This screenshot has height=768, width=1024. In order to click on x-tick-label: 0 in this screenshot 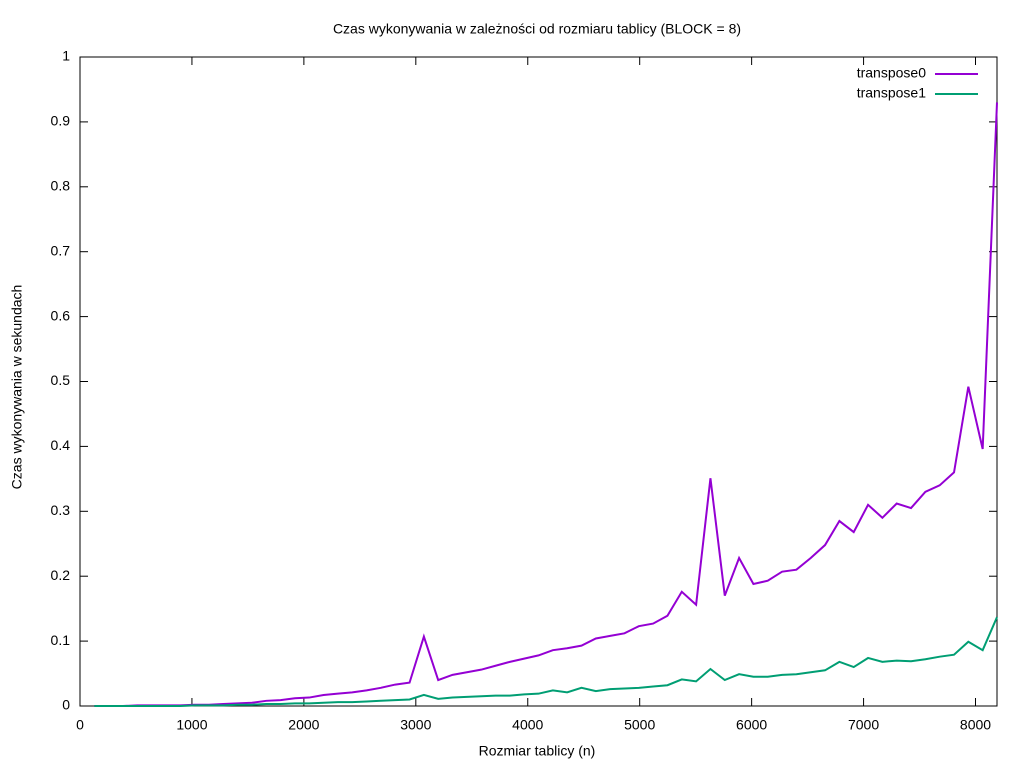, I will do `click(80, 725)`.